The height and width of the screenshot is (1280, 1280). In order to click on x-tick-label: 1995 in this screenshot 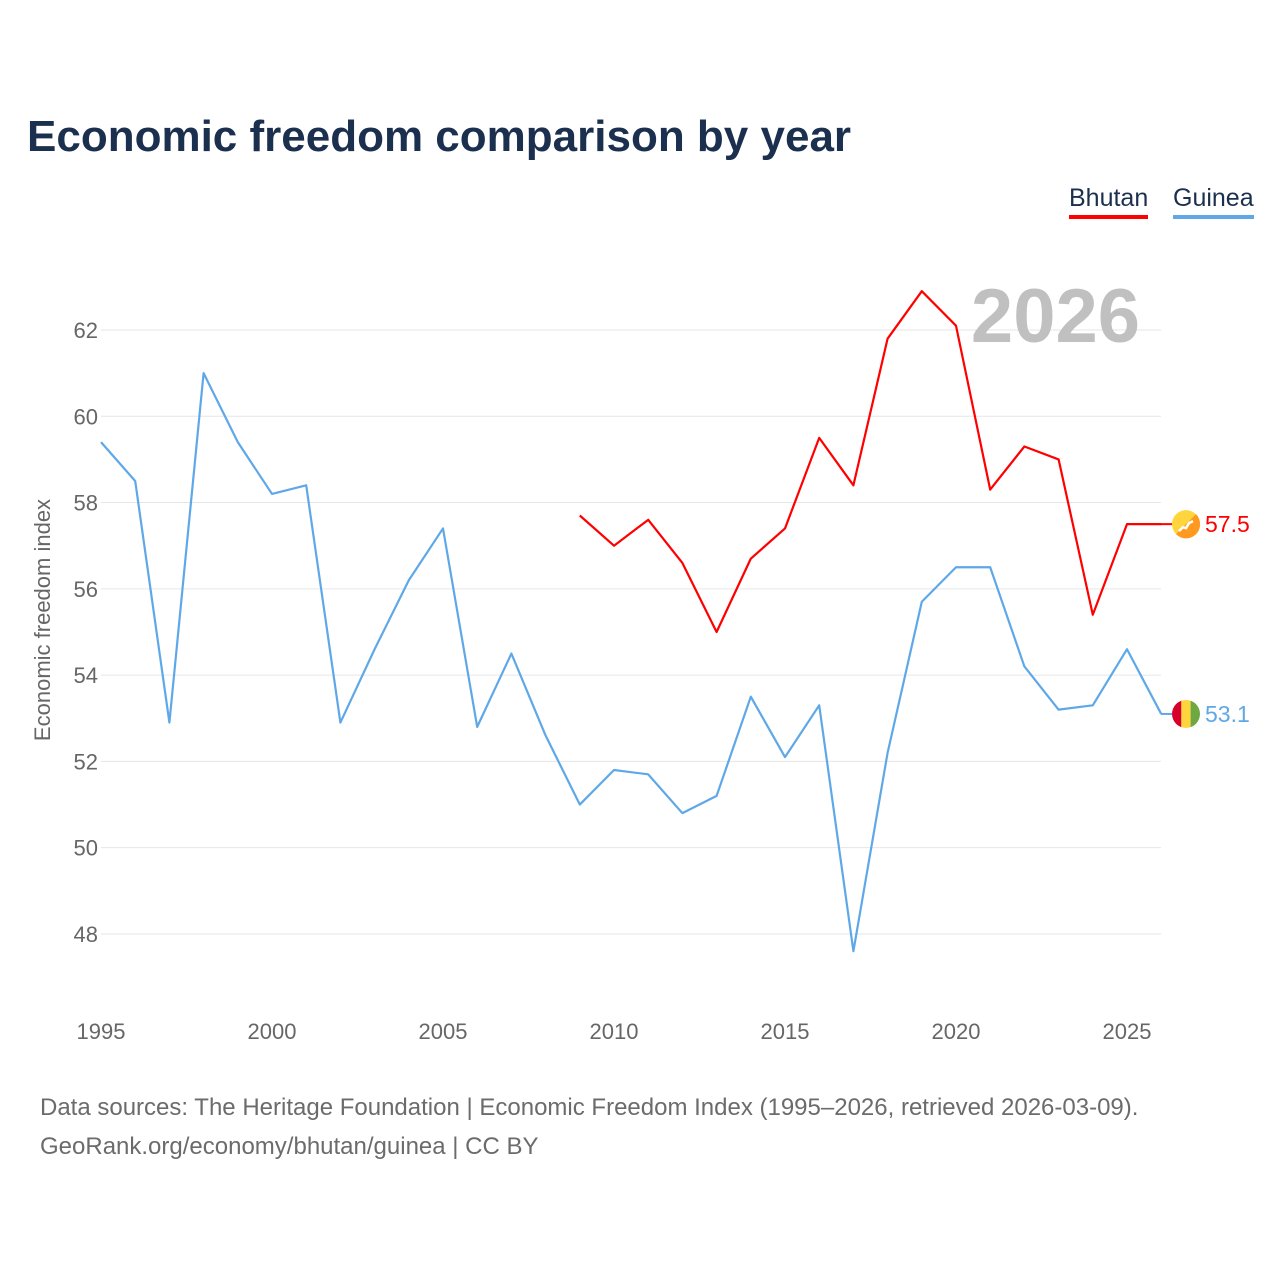, I will do `click(101, 1031)`.